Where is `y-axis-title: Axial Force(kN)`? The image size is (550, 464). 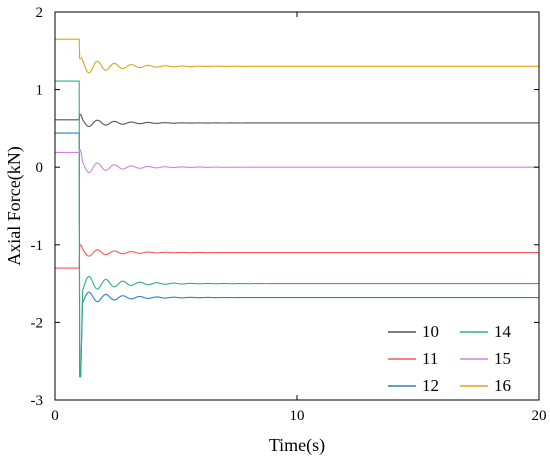
y-axis-title: Axial Force(kN) is located at coordinates (14, 205).